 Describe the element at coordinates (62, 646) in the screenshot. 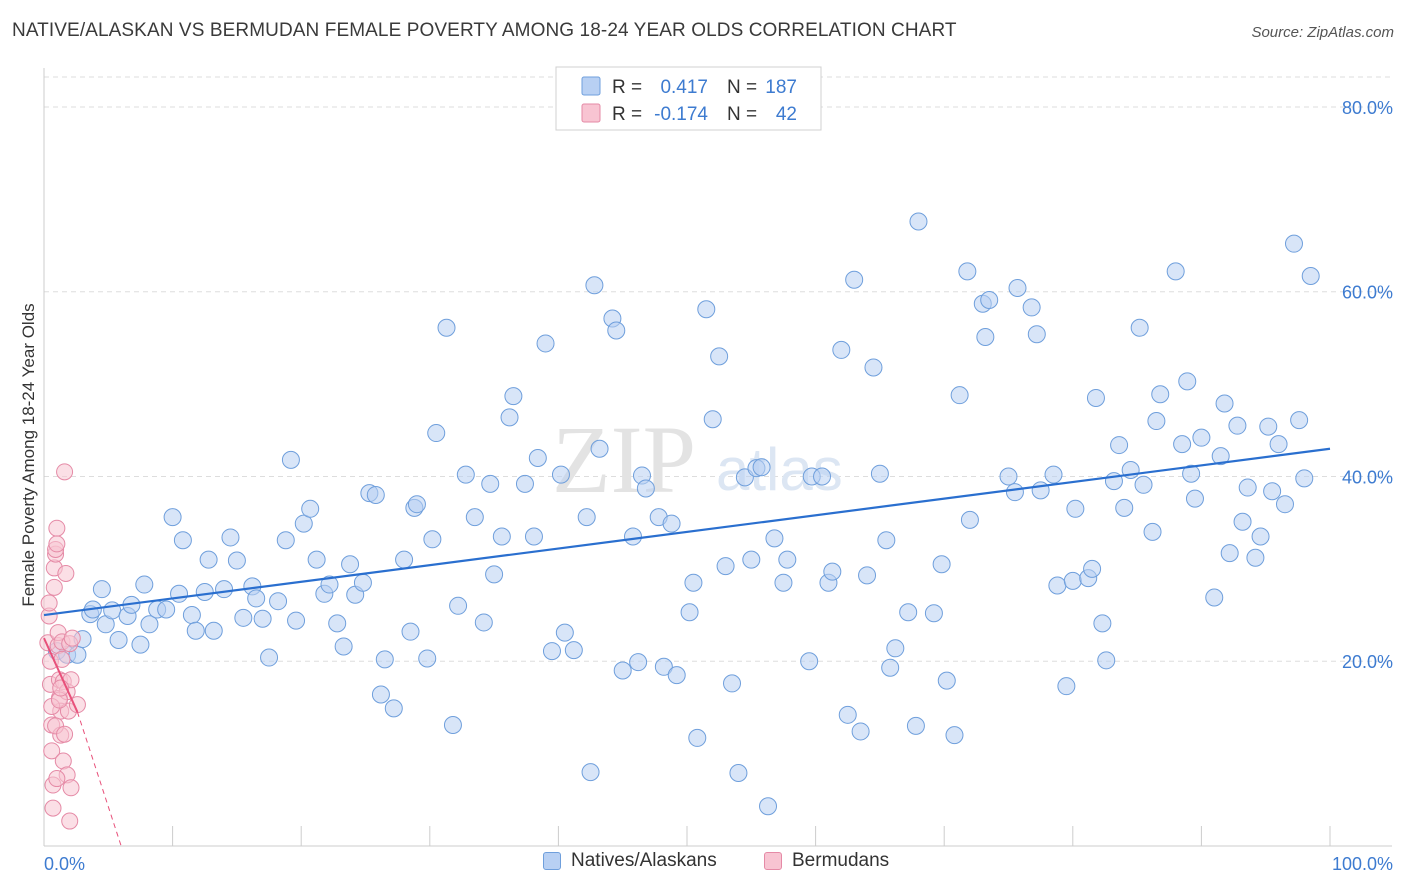

I see `series-bermudans` at that location.